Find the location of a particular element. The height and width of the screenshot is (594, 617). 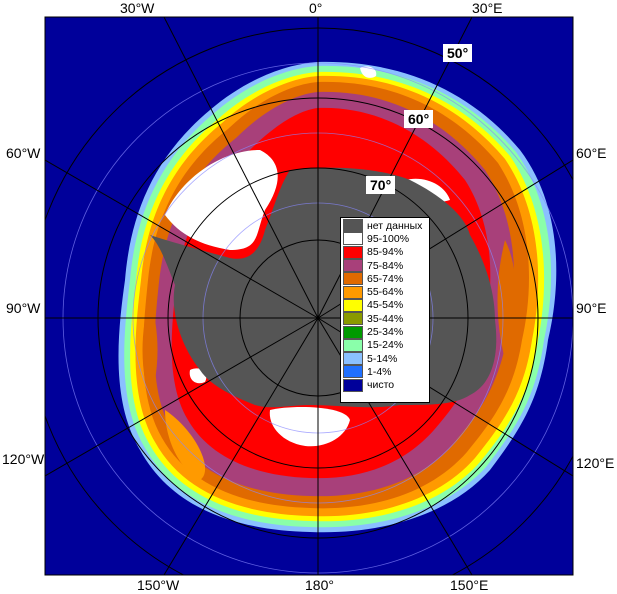

legend-label: 75-84% is located at coordinates (385, 265).